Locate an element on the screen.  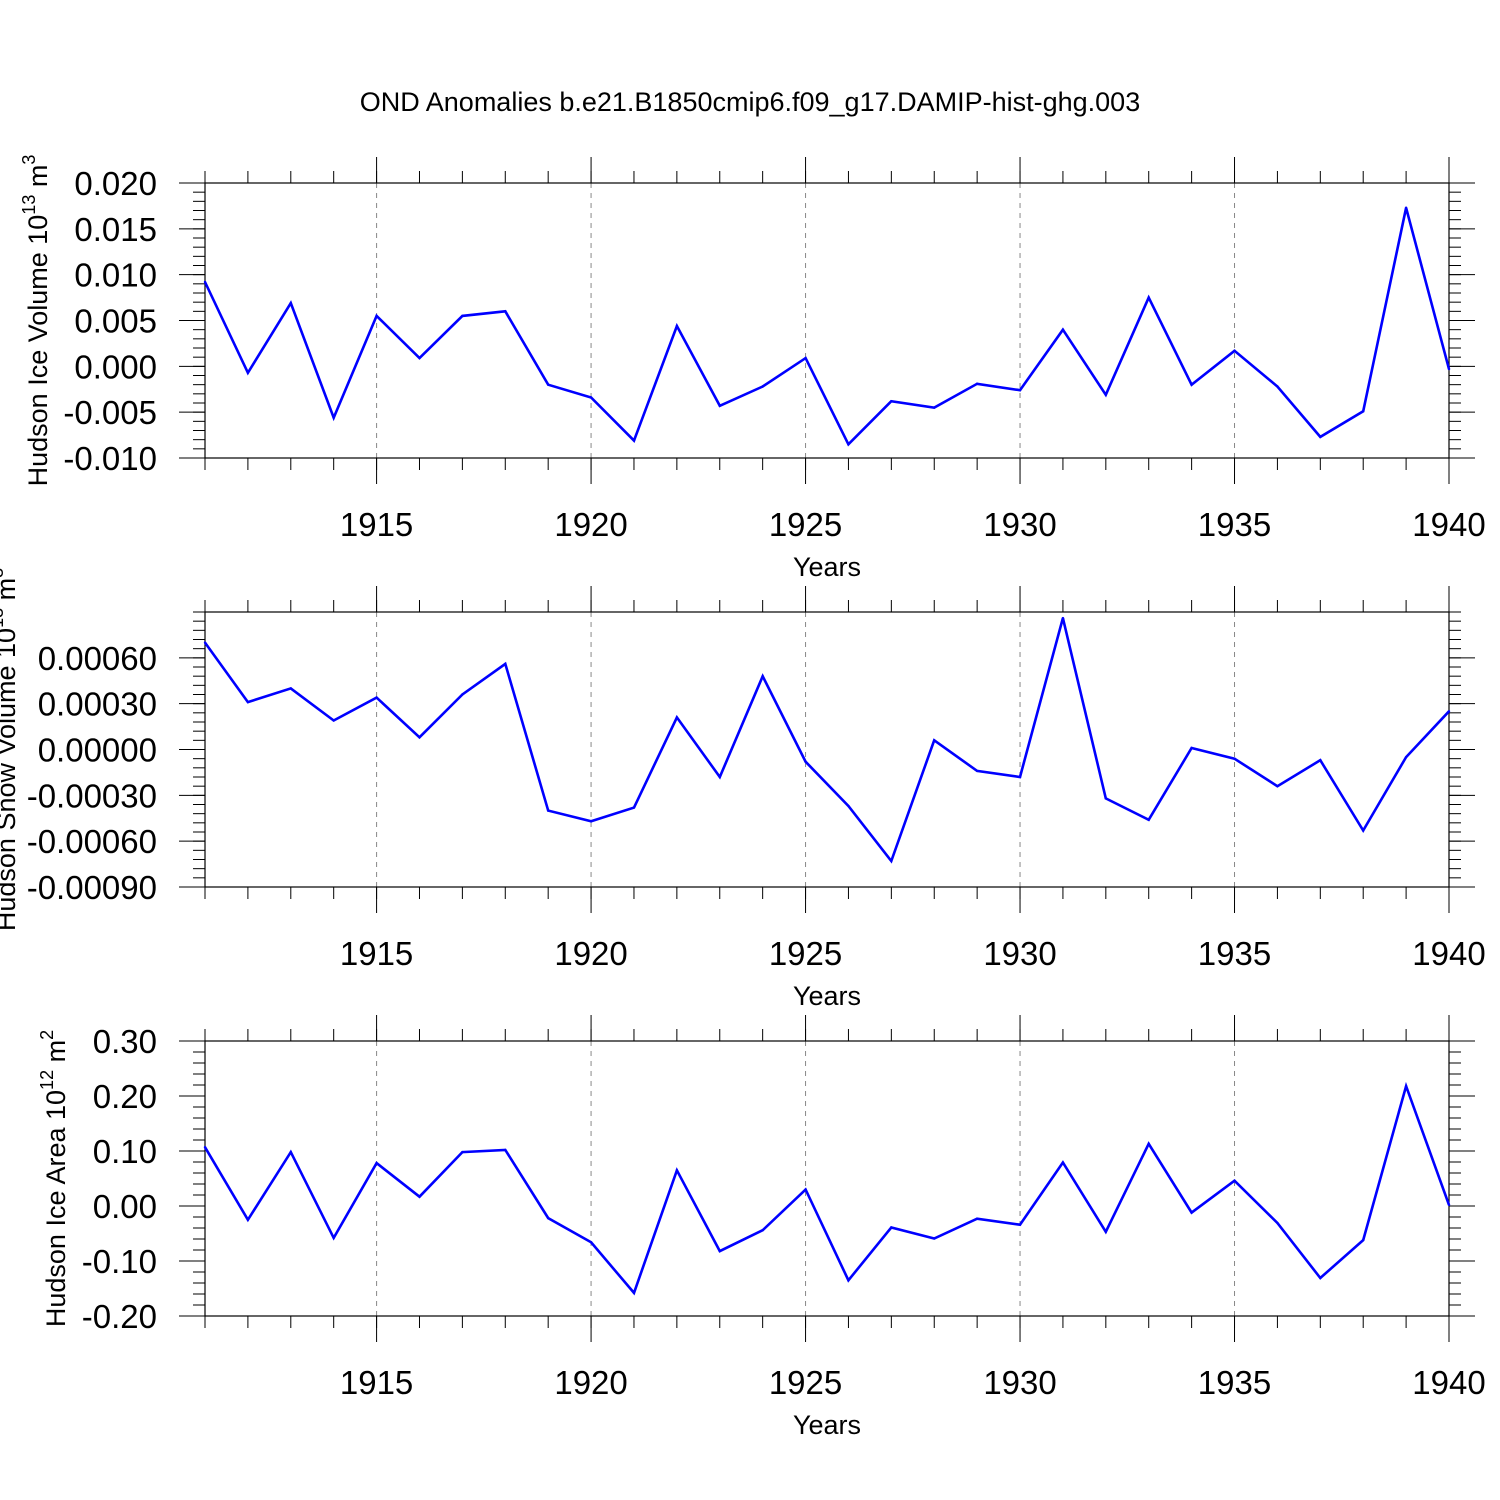
x-tick-label: 1925 is located at coordinates (805, 1382).